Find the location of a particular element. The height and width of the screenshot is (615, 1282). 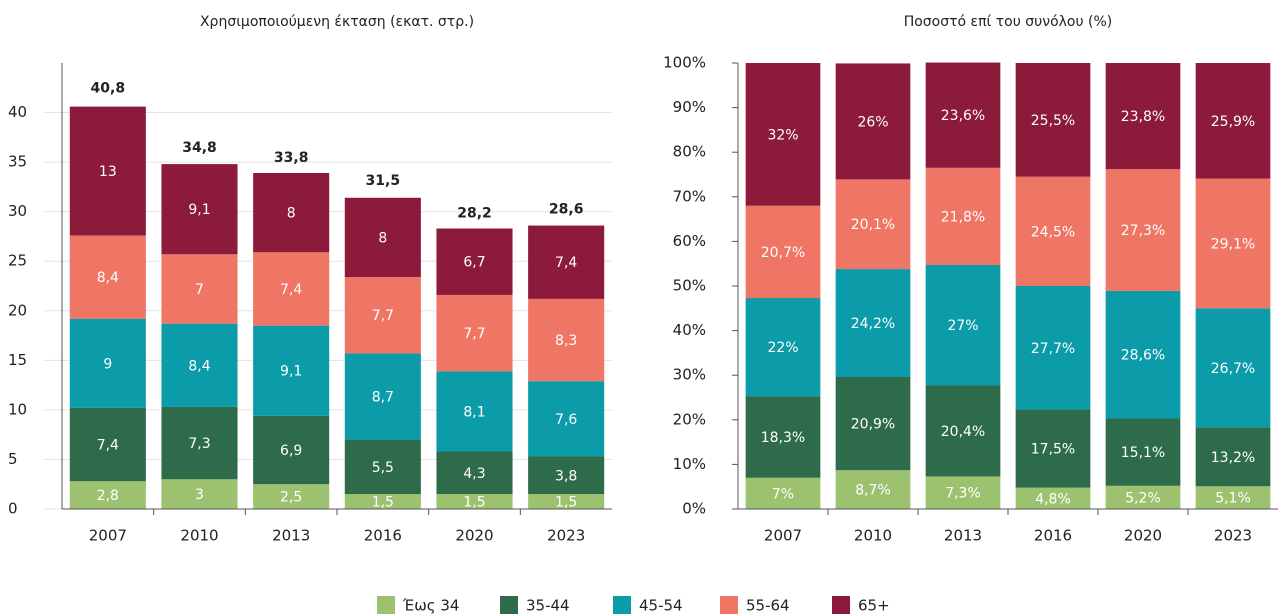

data-label: 18,3% is located at coordinates (783, 438).